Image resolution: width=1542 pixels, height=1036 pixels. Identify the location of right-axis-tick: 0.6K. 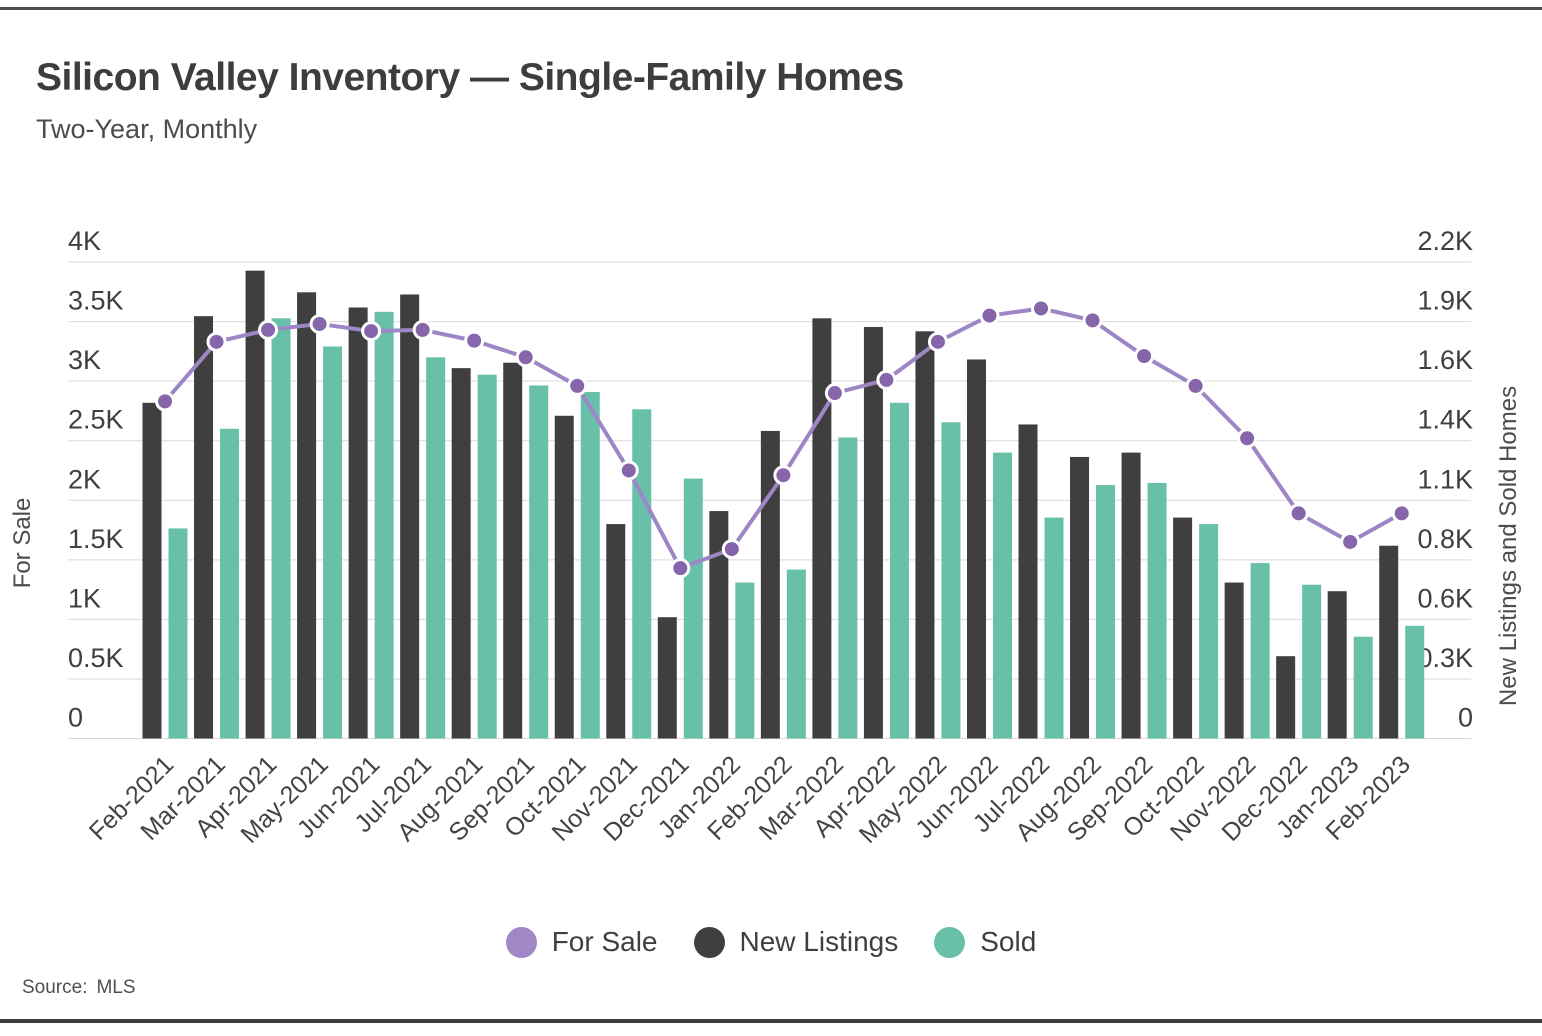
(1445, 598).